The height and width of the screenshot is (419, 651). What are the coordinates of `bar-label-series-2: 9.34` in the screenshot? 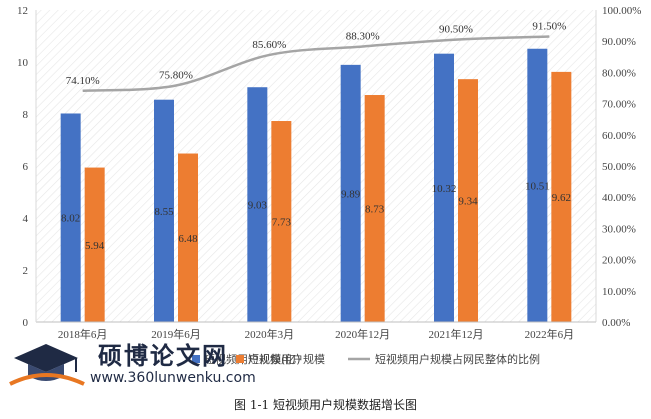 It's located at (468, 202).